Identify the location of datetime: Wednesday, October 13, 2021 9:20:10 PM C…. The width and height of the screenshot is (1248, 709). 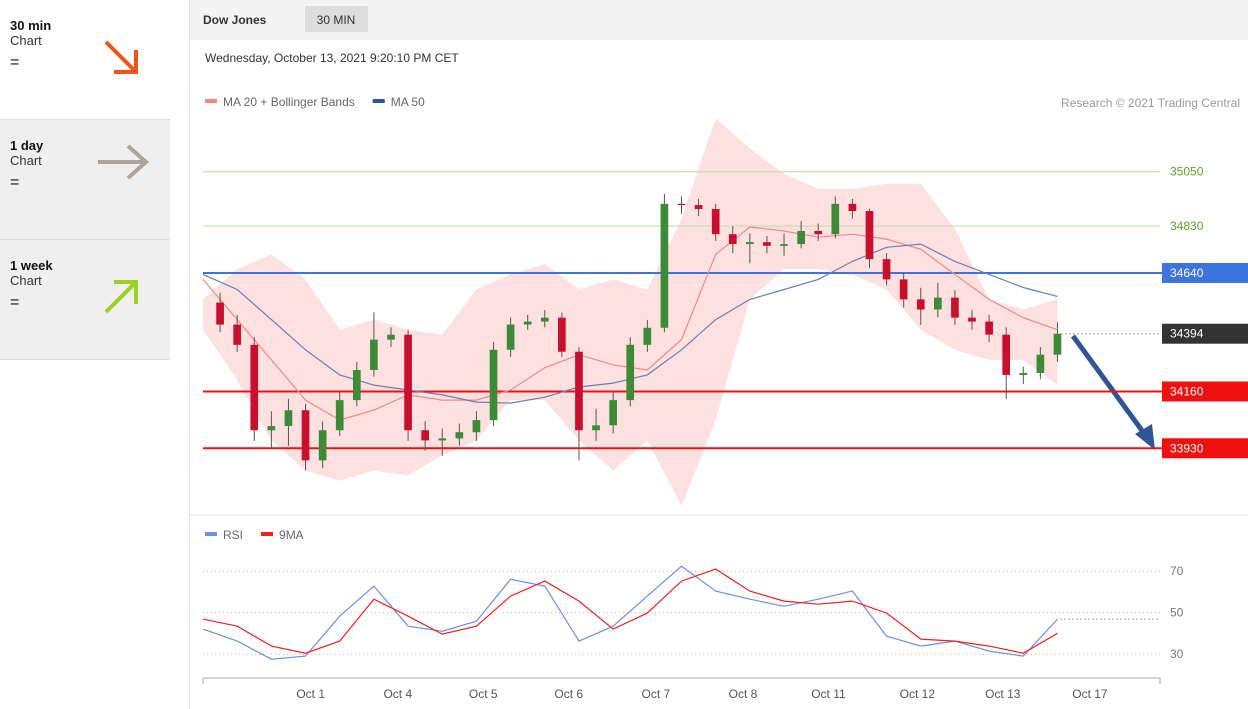
(332, 58).